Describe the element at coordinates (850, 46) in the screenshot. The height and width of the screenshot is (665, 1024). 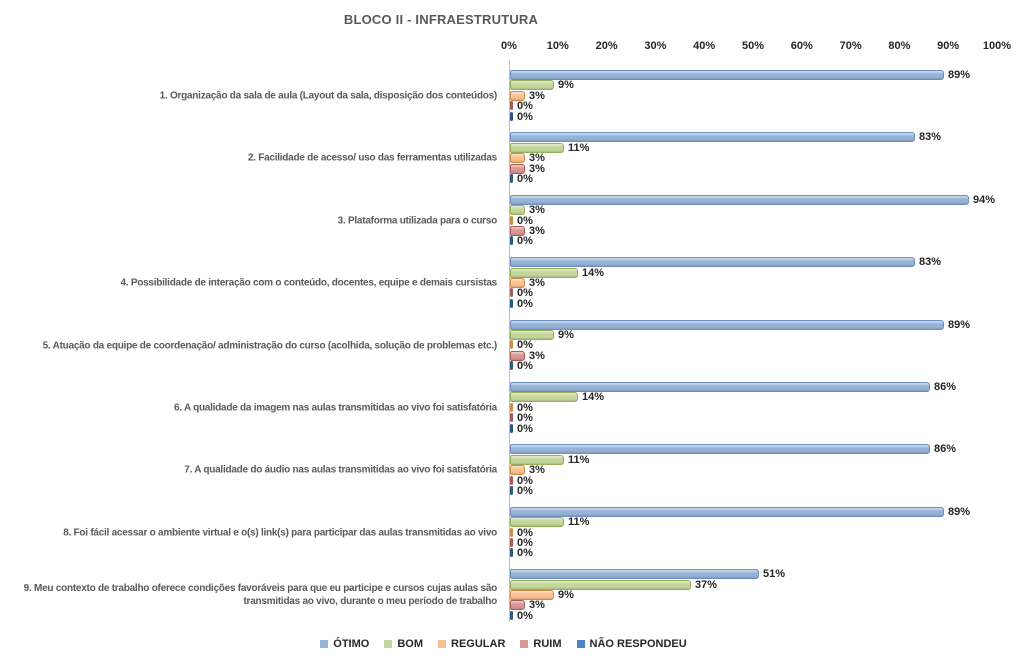
I see `x-axis-tick-label: 70%` at that location.